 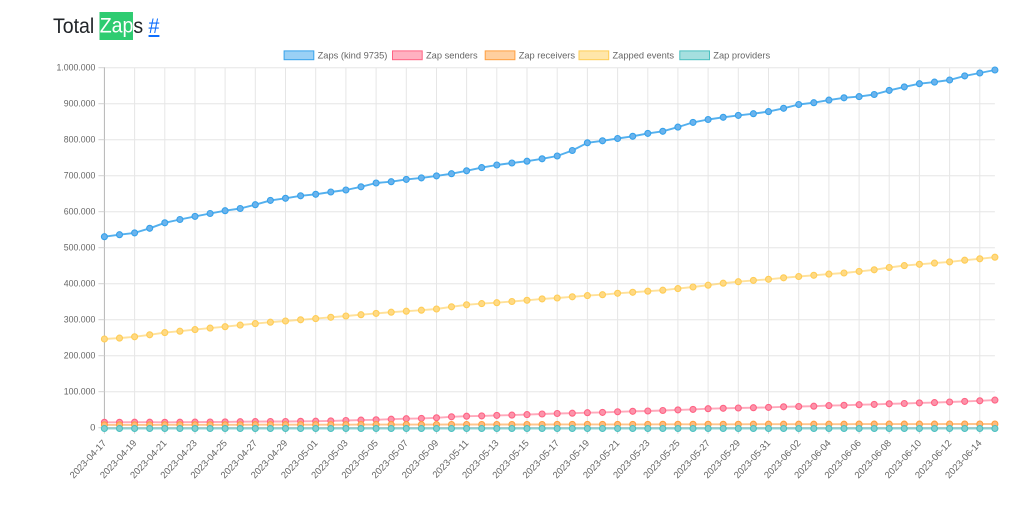 I want to click on svg-text: 900.000, so click(x=80, y=103).